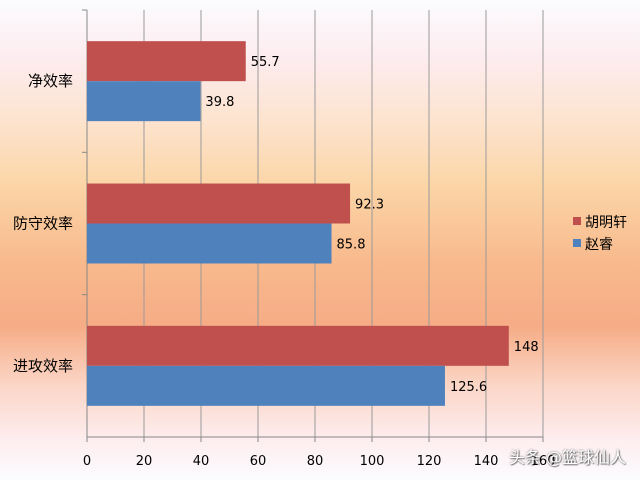  Describe the element at coordinates (369, 205) in the screenshot. I see `data-label: 92.3` at that location.